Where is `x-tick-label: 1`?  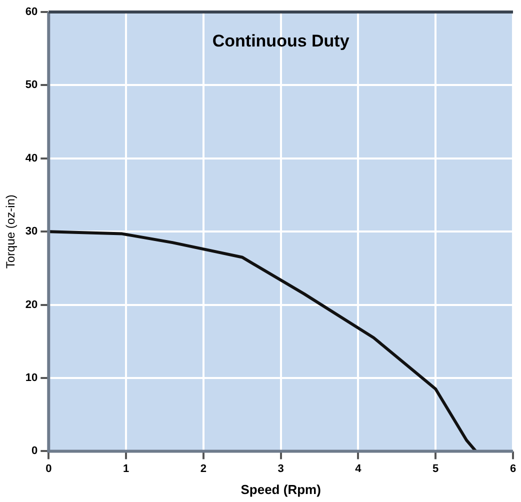
x-tick-label: 1 is located at coordinates (126, 468).